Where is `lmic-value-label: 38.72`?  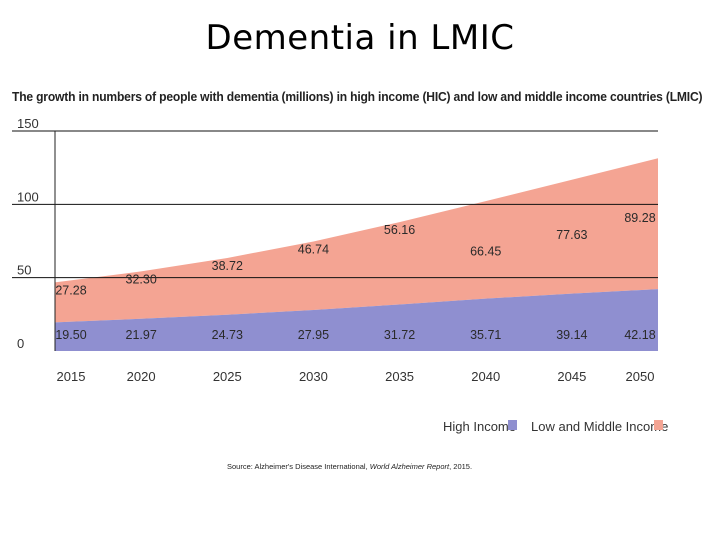
lmic-value-label: 38.72 is located at coordinates (227, 266).